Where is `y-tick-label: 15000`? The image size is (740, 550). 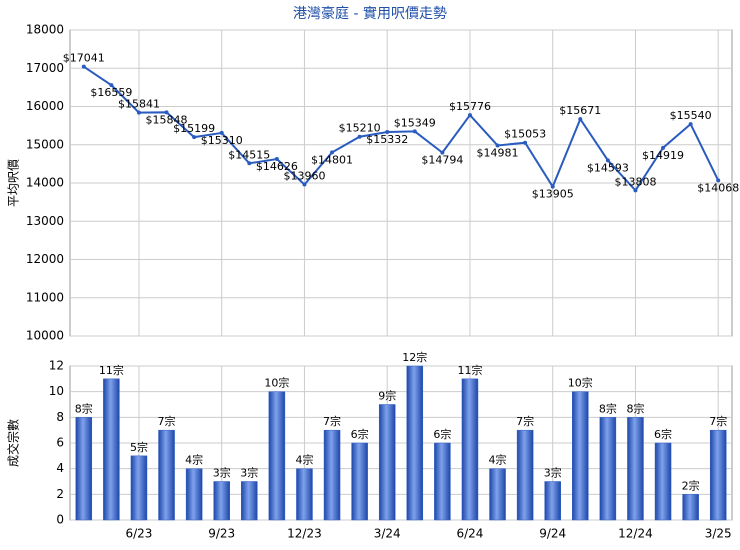 y-tick-label: 15000 is located at coordinates (45, 144).